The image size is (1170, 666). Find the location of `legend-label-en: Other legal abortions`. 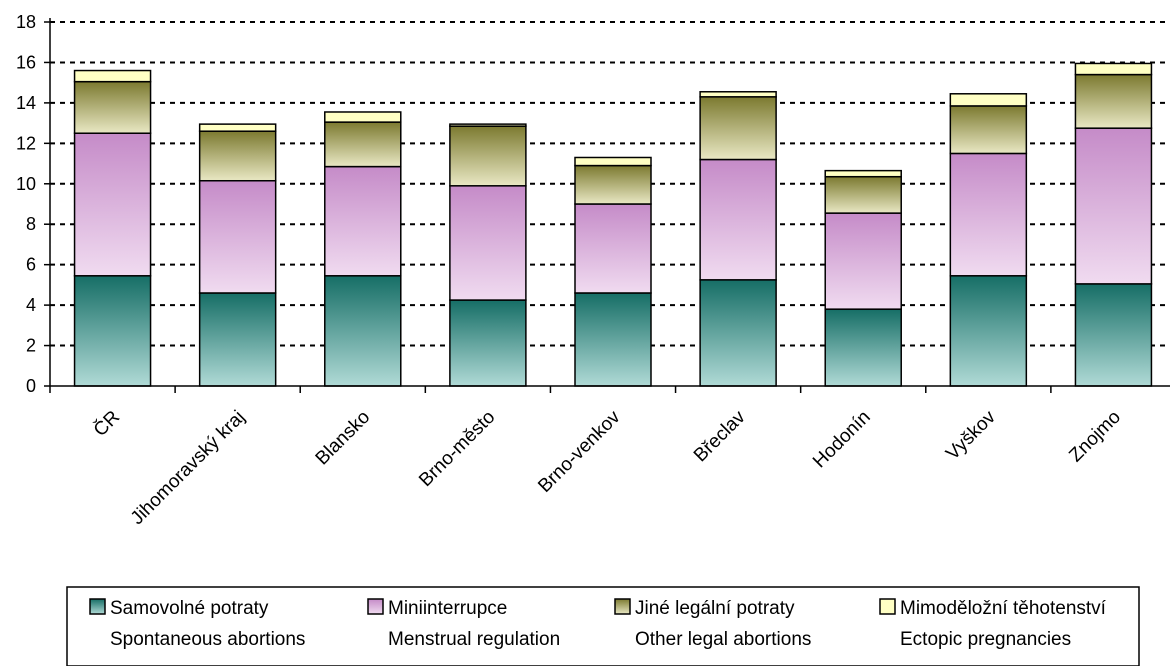

legend-label-en: Other legal abortions is located at coordinates (723, 639).